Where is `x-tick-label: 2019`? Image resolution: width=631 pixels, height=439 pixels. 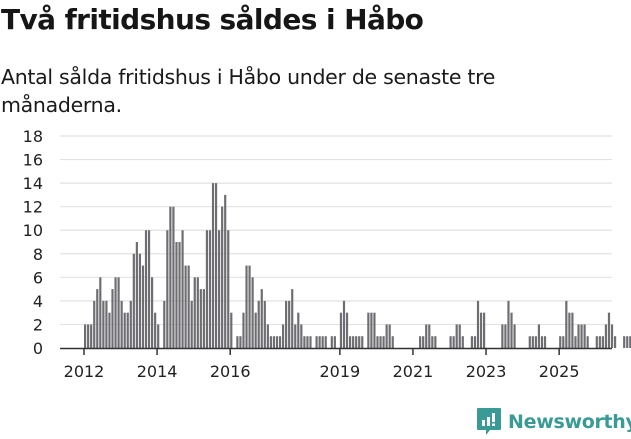
x-tick-label: 2019 is located at coordinates (339, 371).